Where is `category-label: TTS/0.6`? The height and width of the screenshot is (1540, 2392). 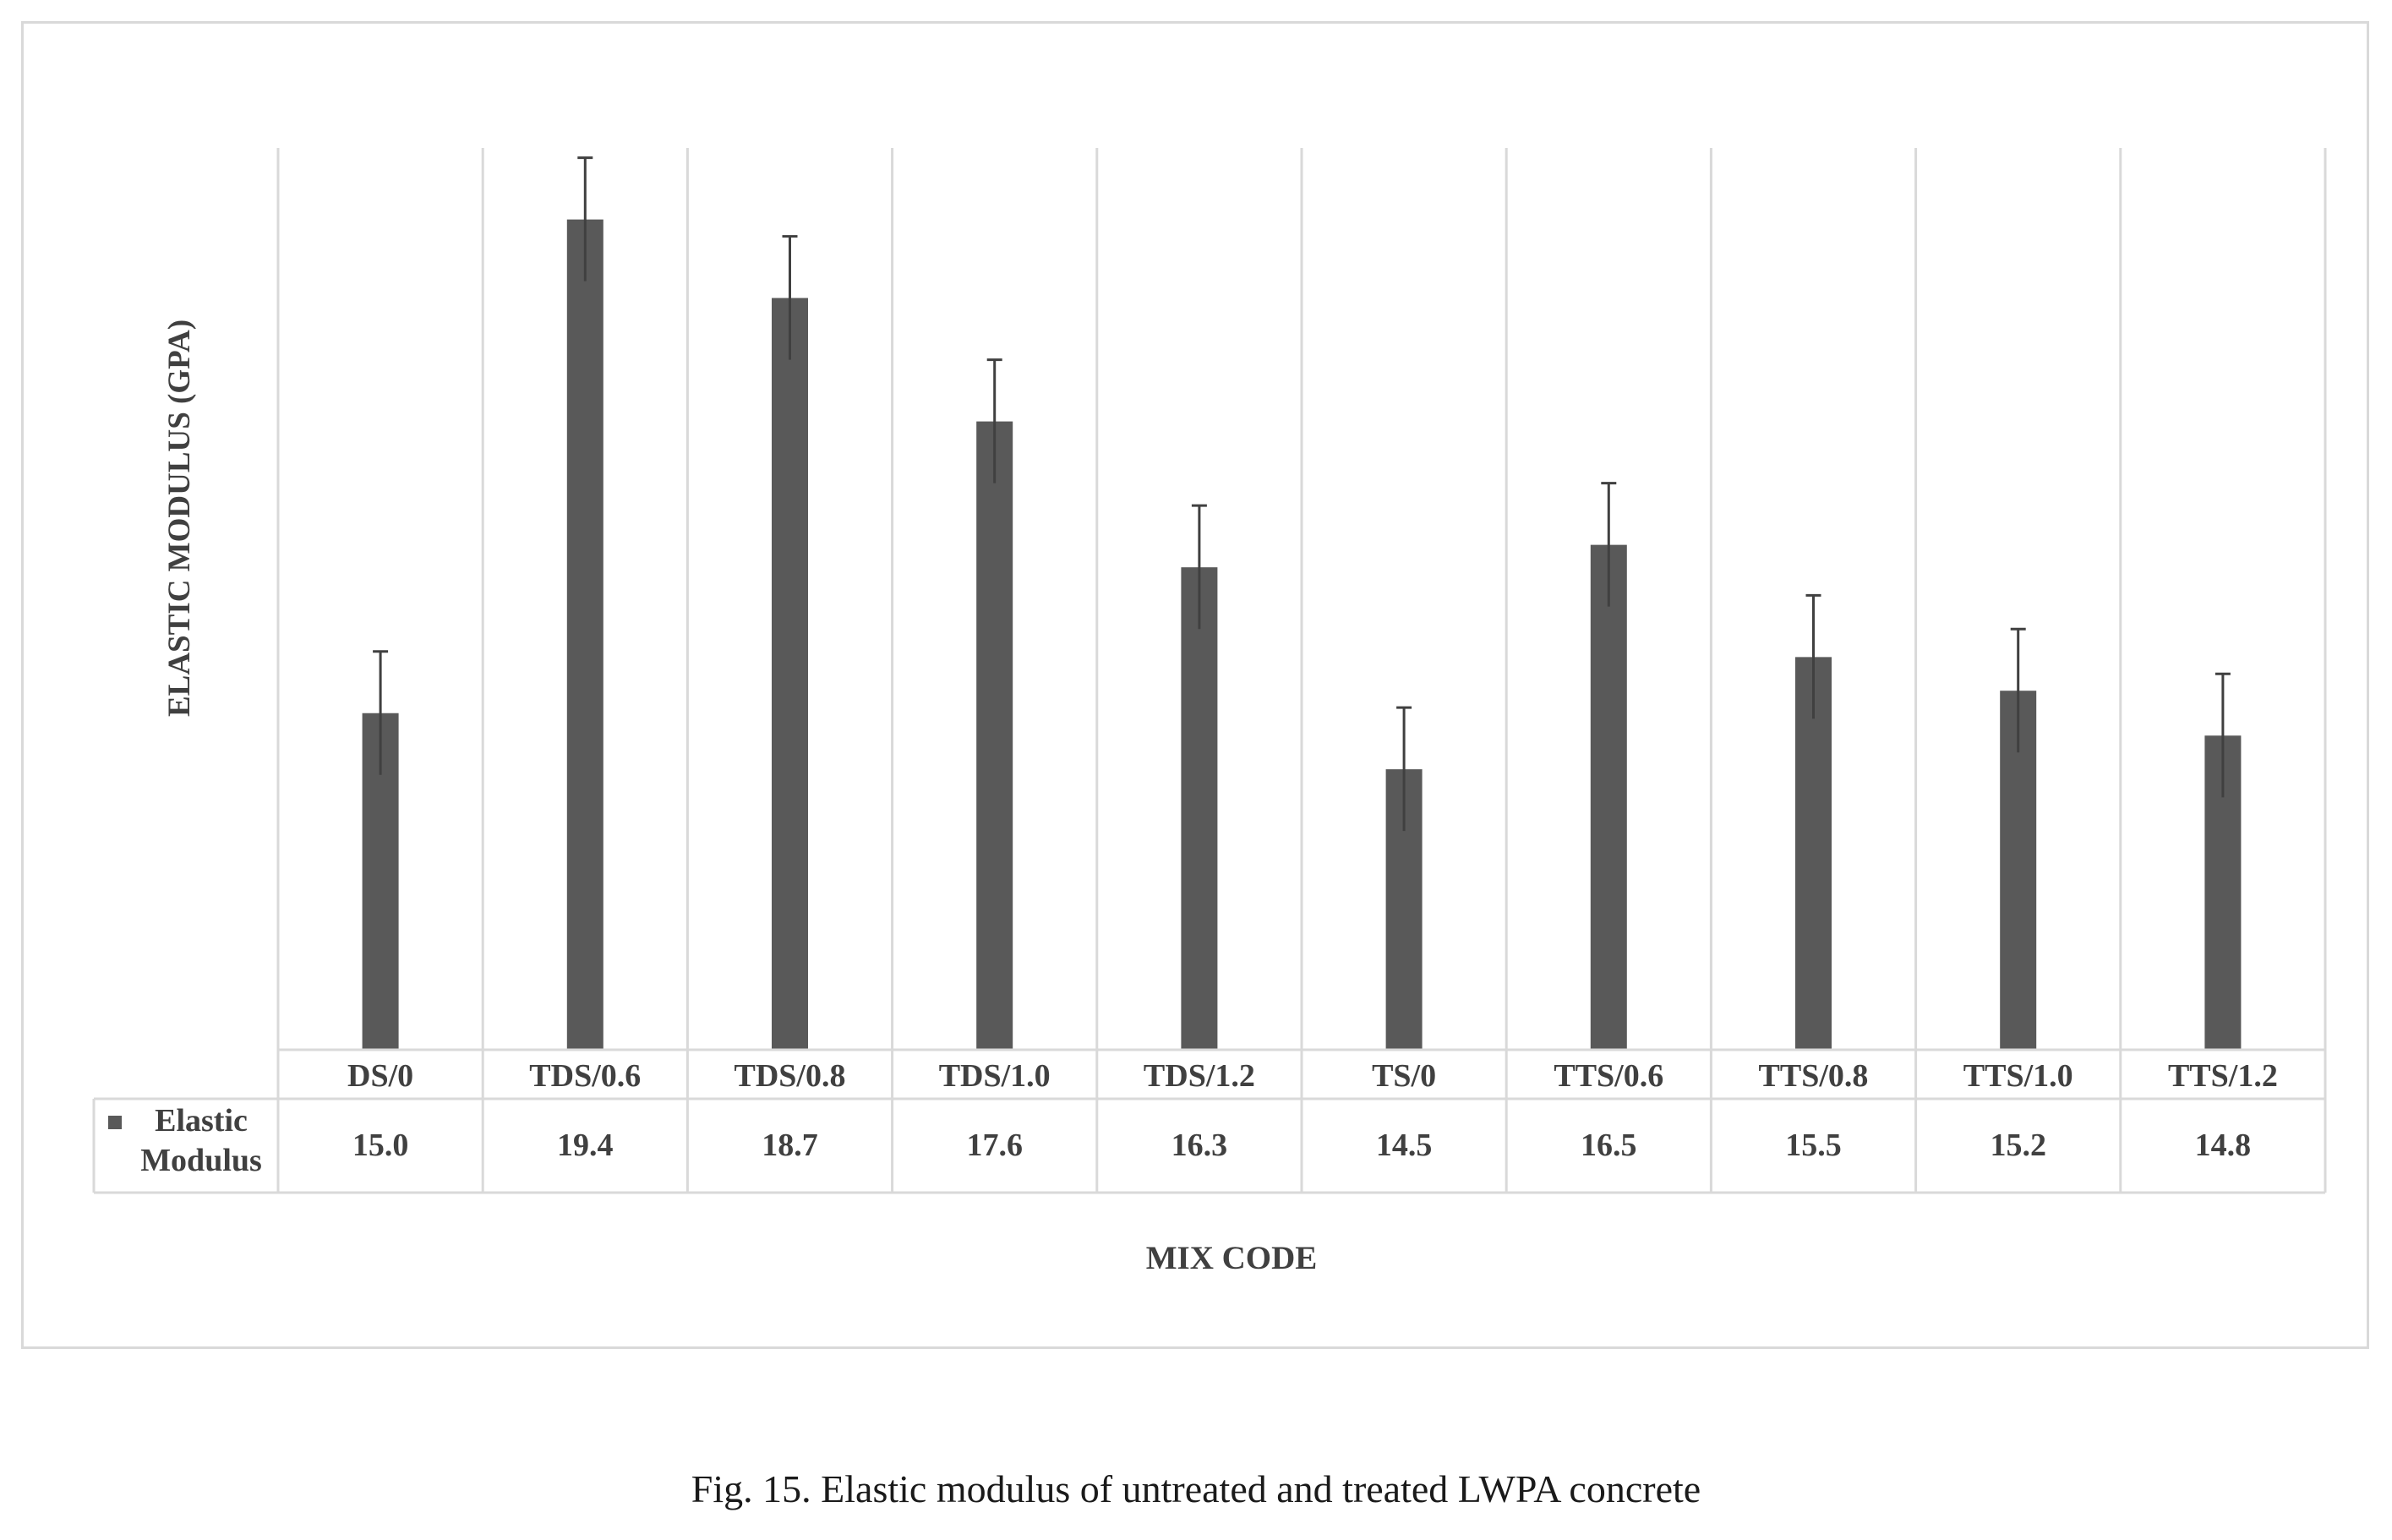 category-label: TTS/0.6 is located at coordinates (1608, 1076).